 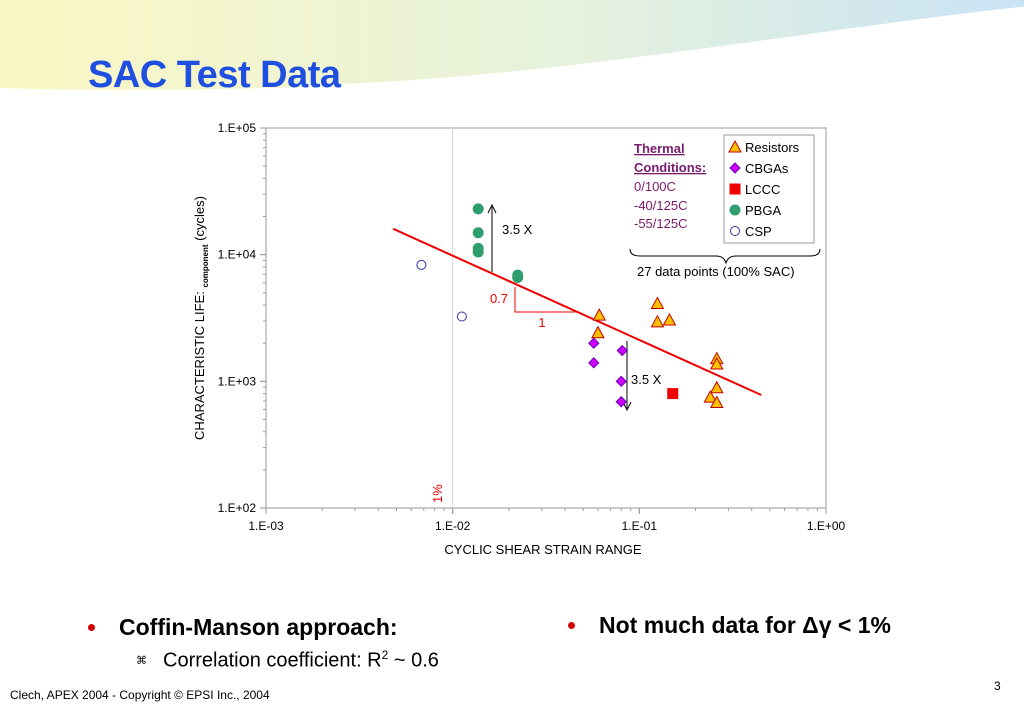 What do you see at coordinates (237, 318) in the screenshot?
I see `y-tick-labels: 1.E+02 1.E+03 1.E+04 1.E+05` at bounding box center [237, 318].